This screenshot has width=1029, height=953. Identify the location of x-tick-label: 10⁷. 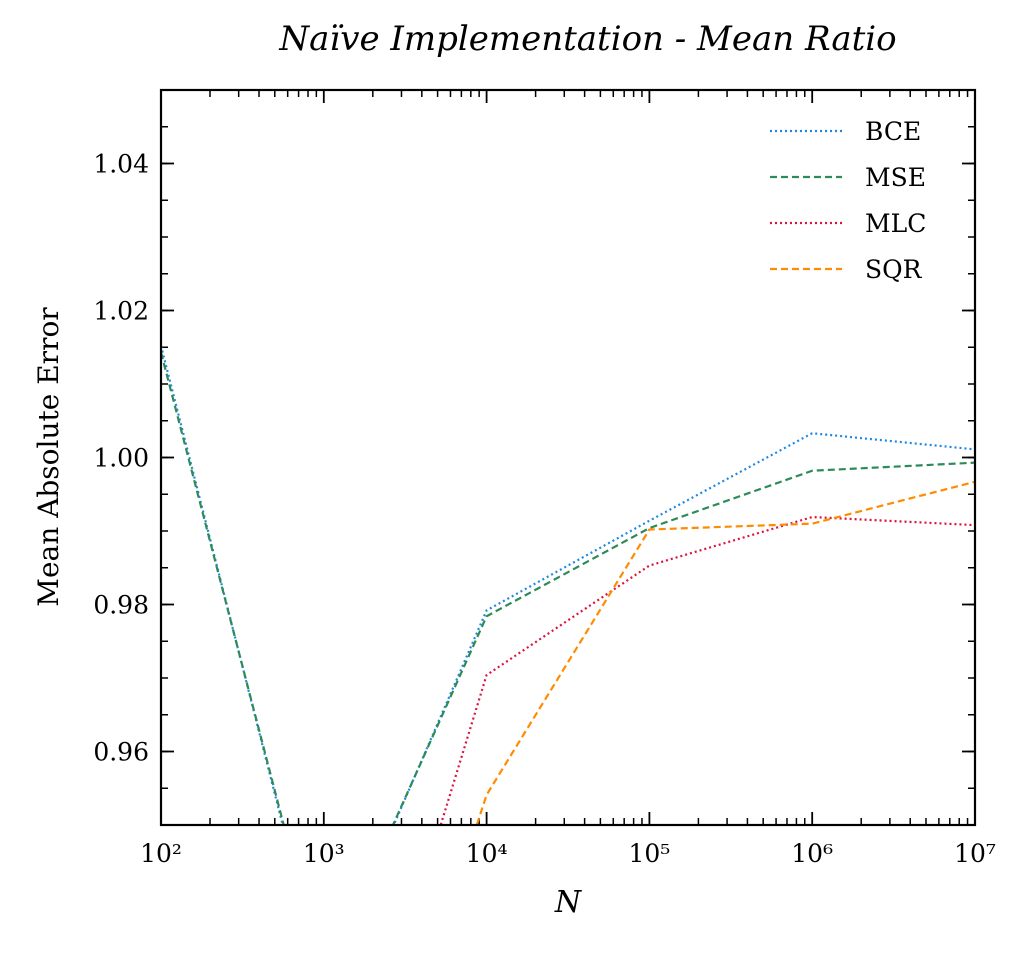
(975, 853).